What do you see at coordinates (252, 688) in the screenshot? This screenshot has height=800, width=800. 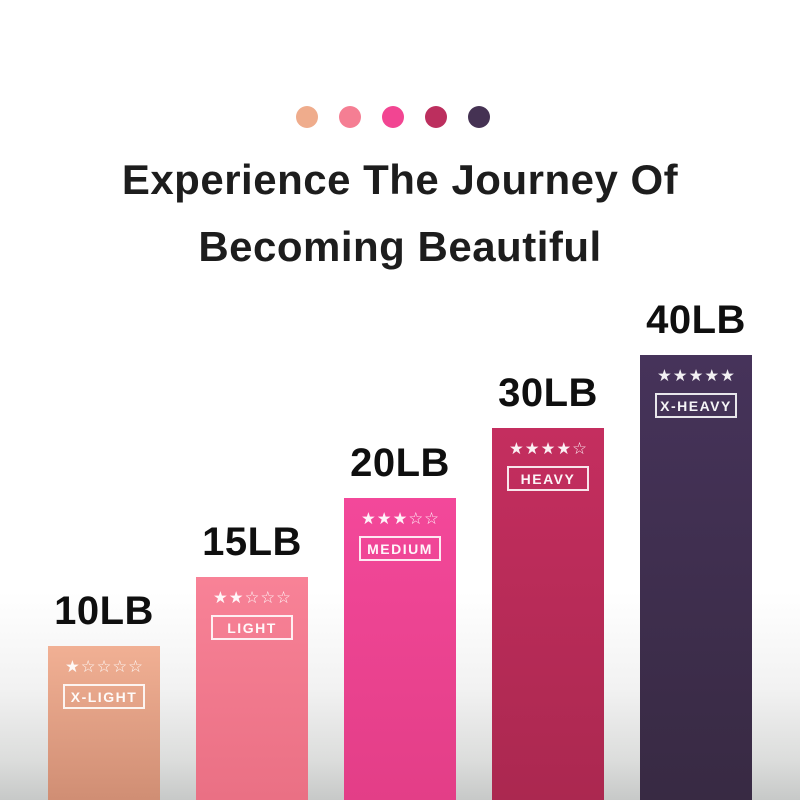 I see `bar-15lb: ★★☆☆☆ LIGHT` at bounding box center [252, 688].